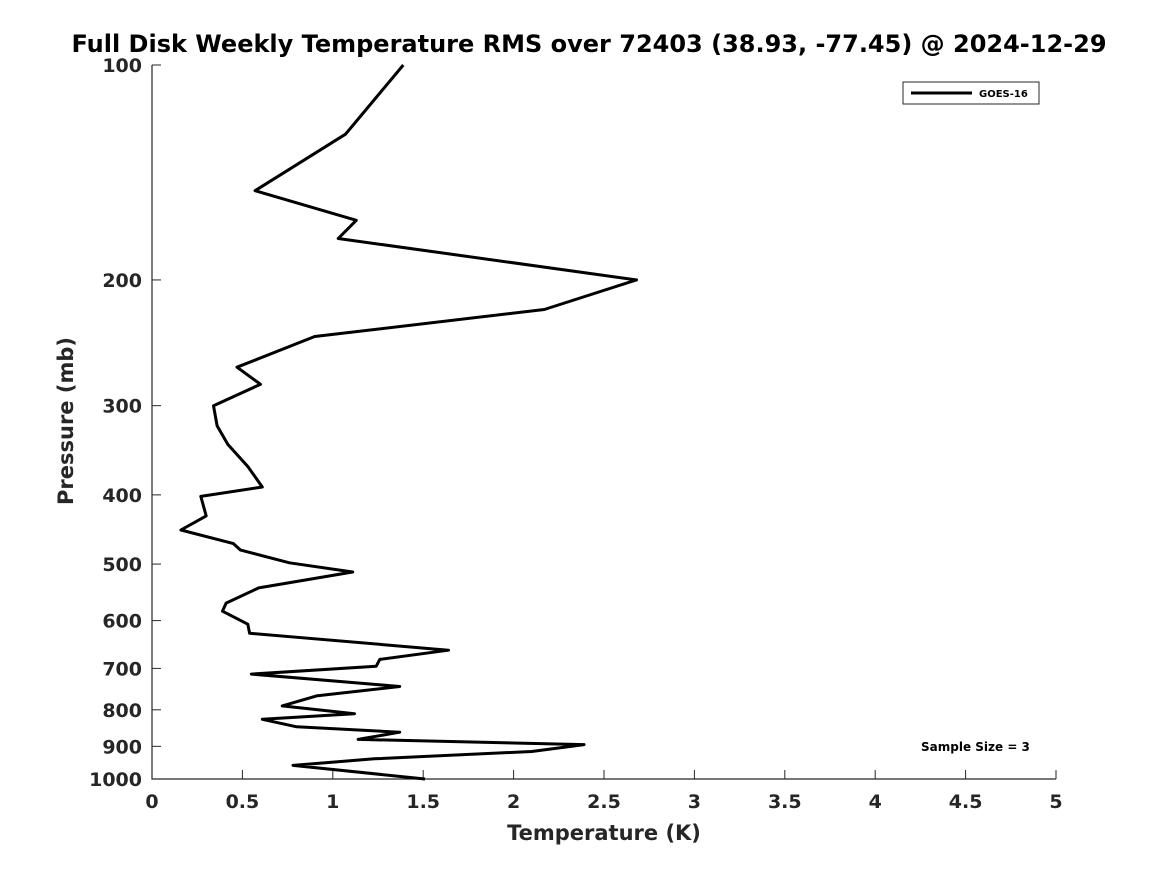 This screenshot has width=1167, height=875. Describe the element at coordinates (122, 407) in the screenshot. I see `y-tick-label: 300` at that location.